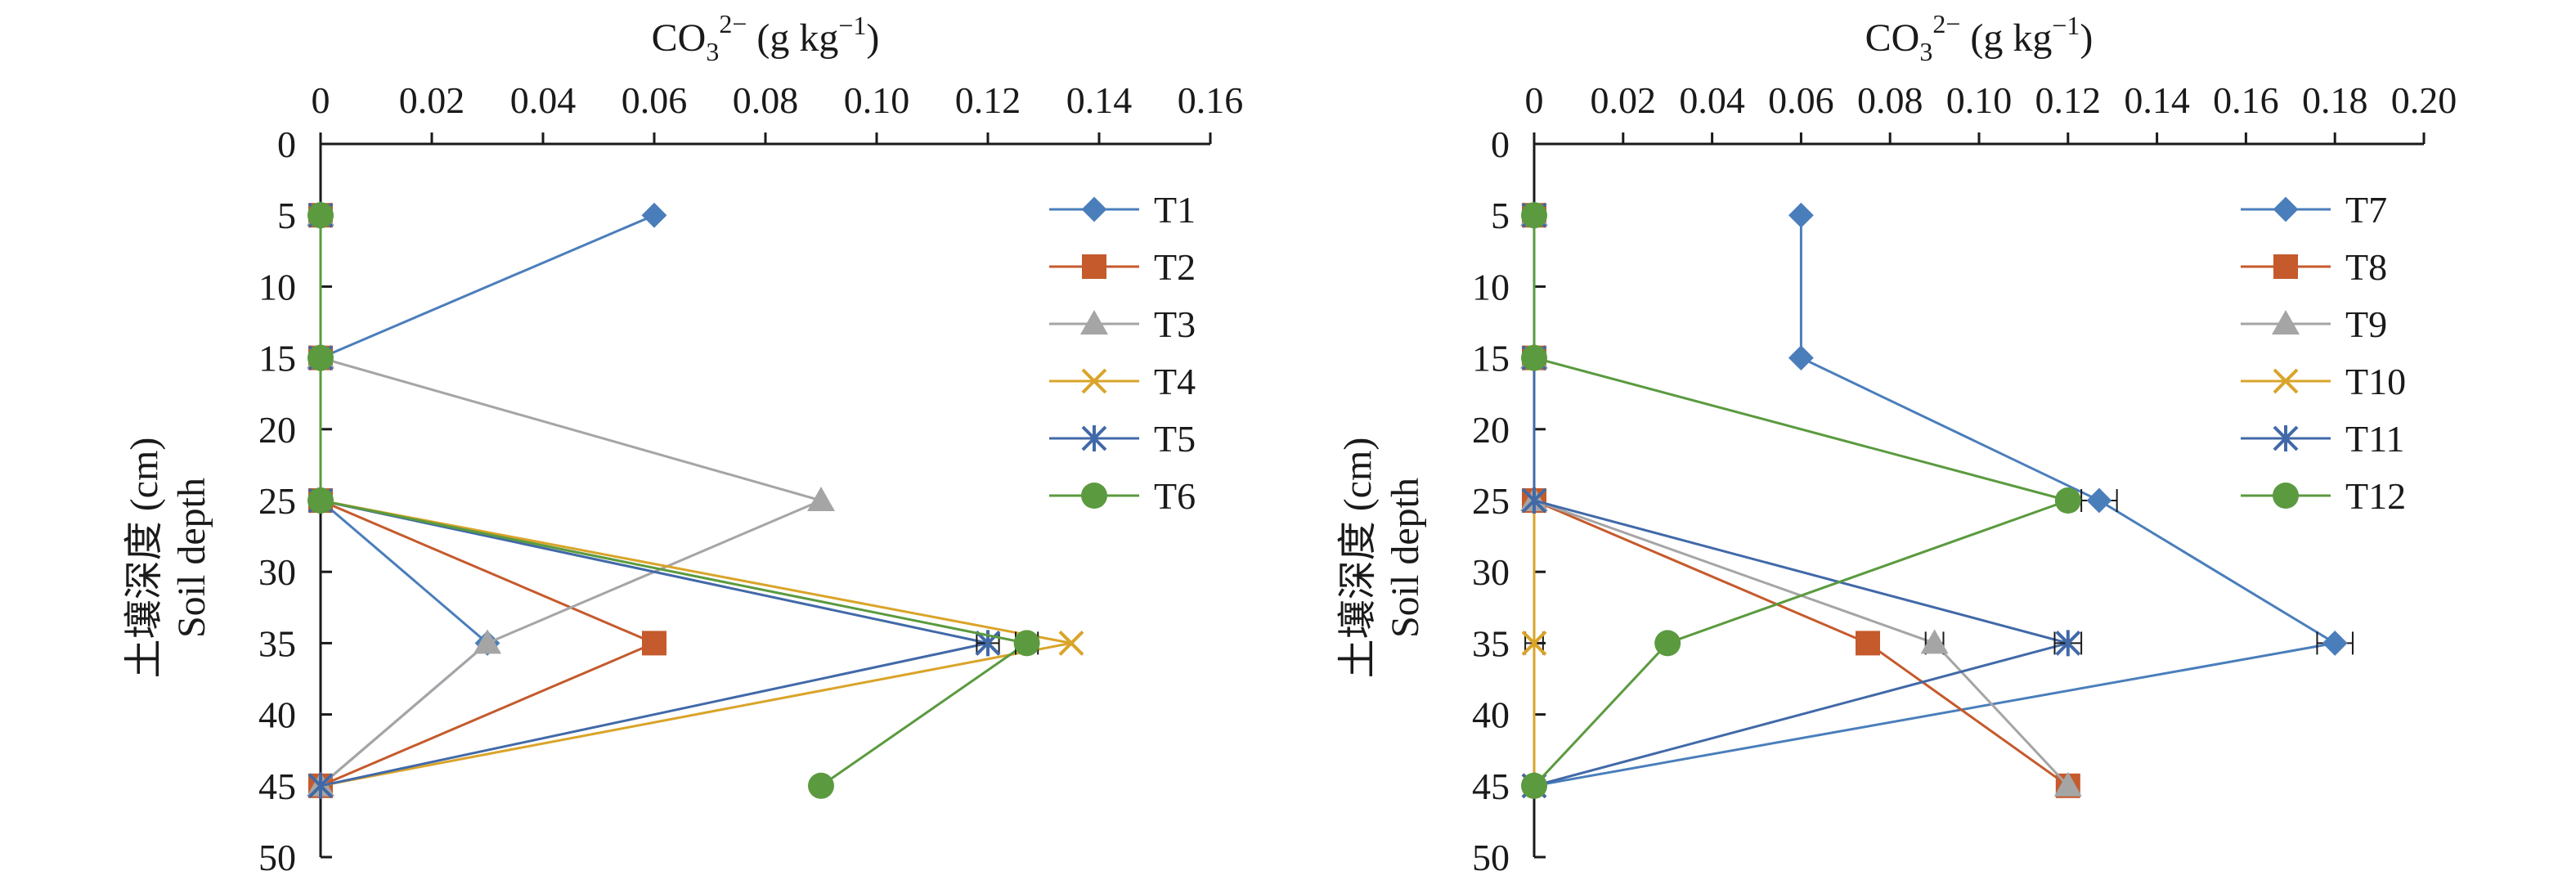  What do you see at coordinates (1123, 267) in the screenshot?
I see `legend-item-T2: T2` at bounding box center [1123, 267].